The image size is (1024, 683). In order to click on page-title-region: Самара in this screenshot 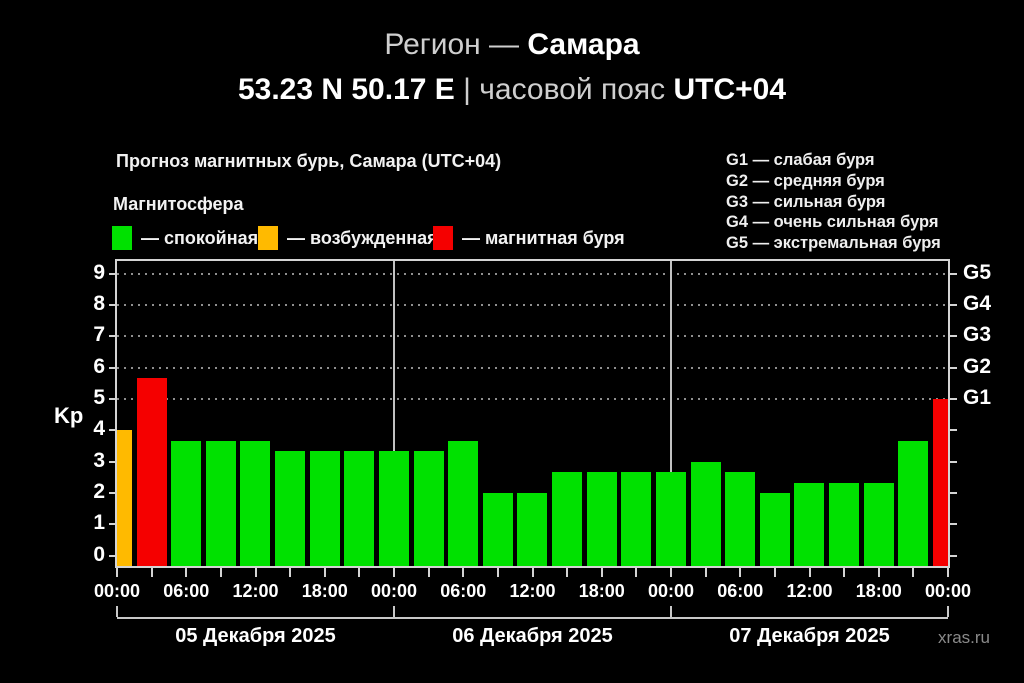, I will do `click(583, 44)`.